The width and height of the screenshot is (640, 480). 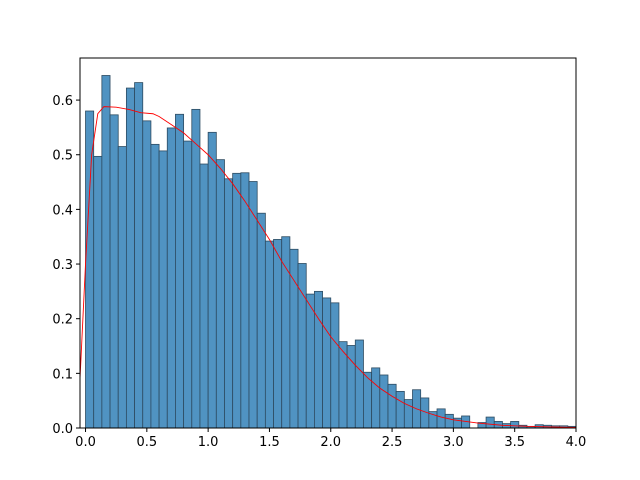 I want to click on x-tick-label: 4.0, so click(x=576, y=442).